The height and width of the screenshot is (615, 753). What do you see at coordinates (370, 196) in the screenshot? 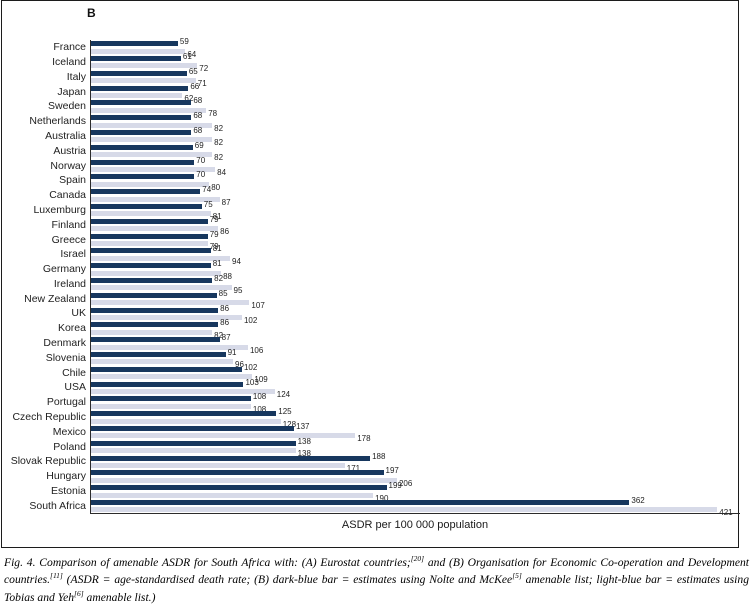
I see `chart-row: Canada 74 87` at bounding box center [370, 196].